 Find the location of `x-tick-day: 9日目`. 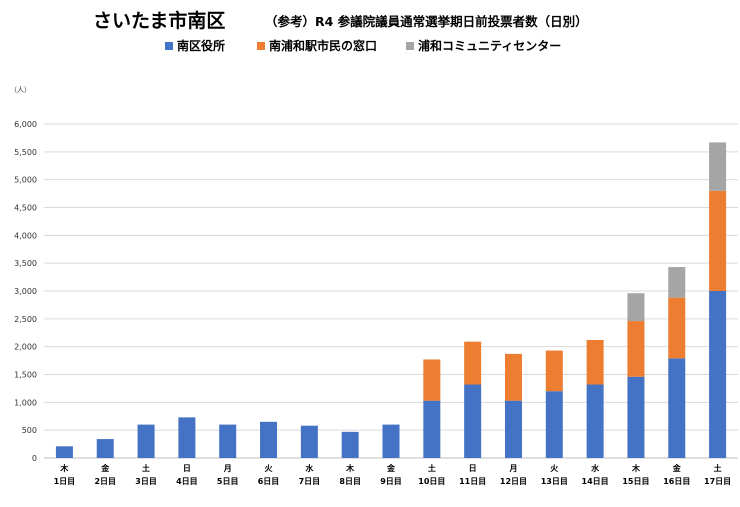

x-tick-day: 9日目 is located at coordinates (391, 481).